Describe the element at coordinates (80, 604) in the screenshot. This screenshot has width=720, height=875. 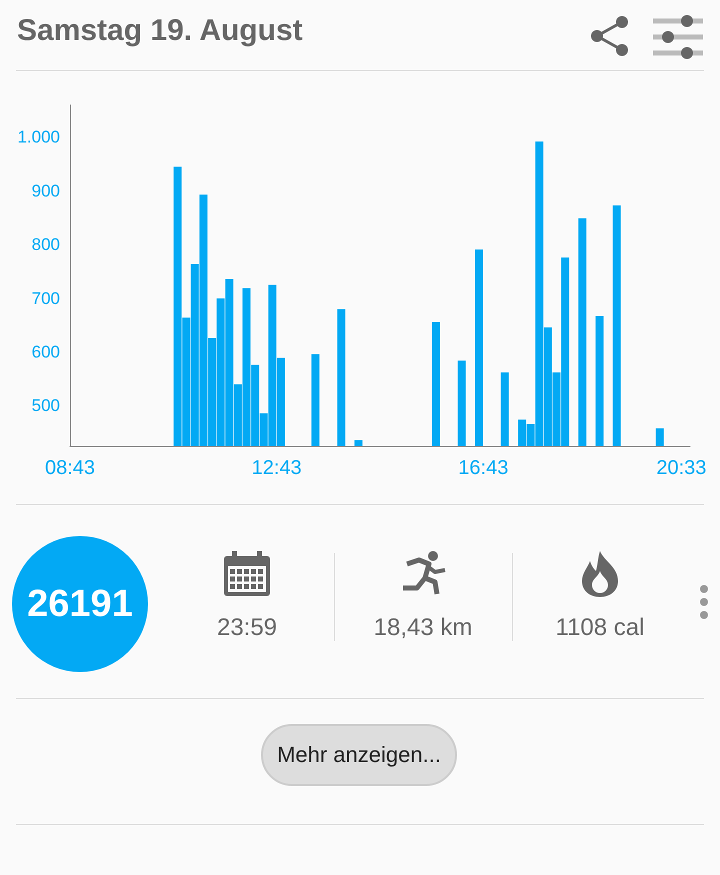
I see `text: 26191` at that location.